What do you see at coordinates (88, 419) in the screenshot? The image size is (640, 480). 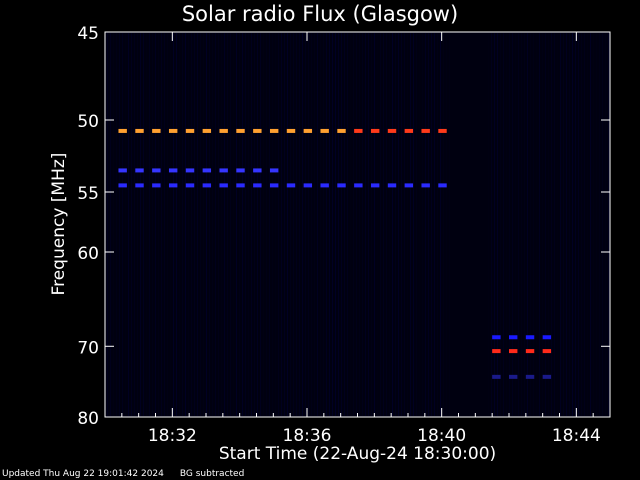 I see `y-tick-label: 80` at bounding box center [88, 419].